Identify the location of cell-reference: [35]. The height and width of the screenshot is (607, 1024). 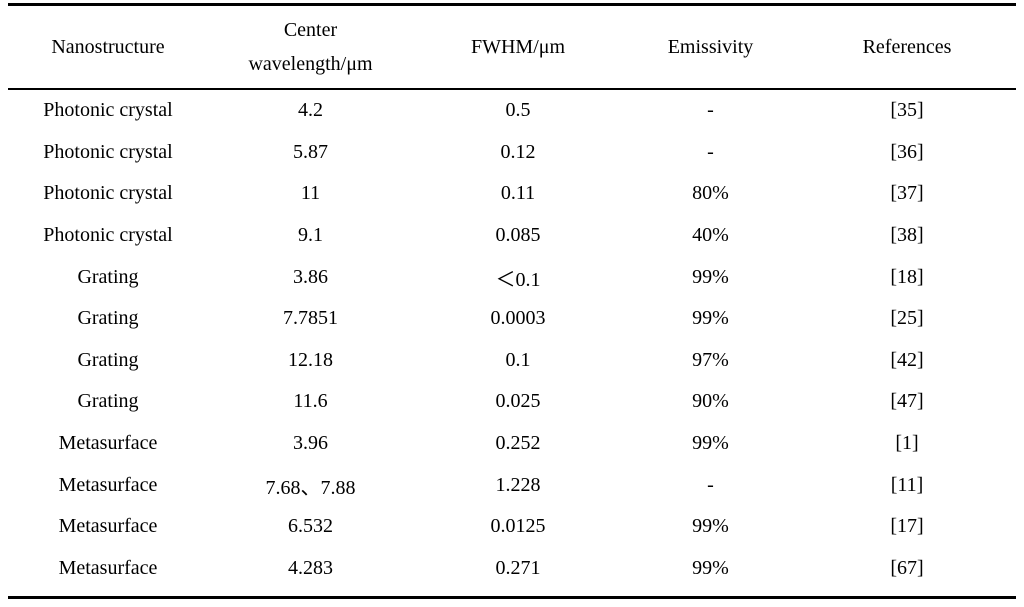
(907, 110).